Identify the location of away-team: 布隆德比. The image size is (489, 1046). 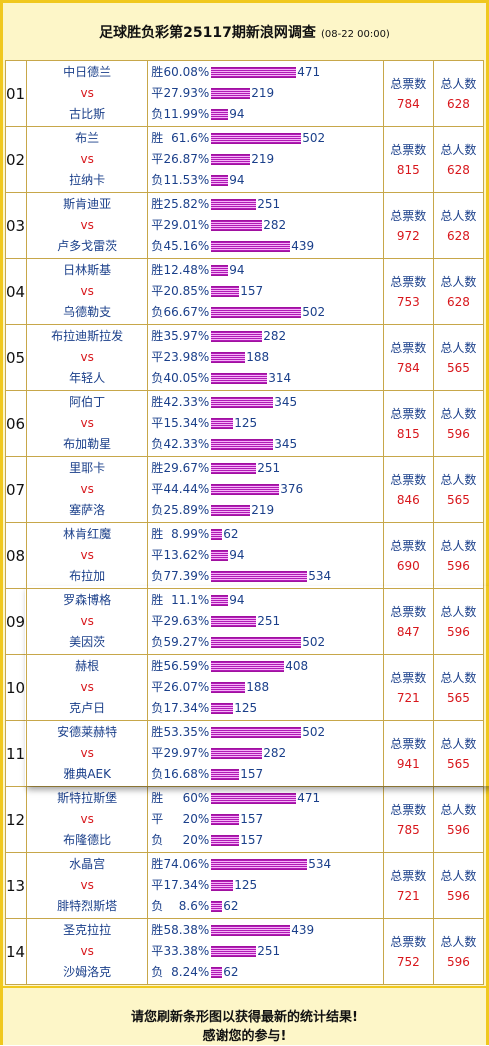
(87, 840).